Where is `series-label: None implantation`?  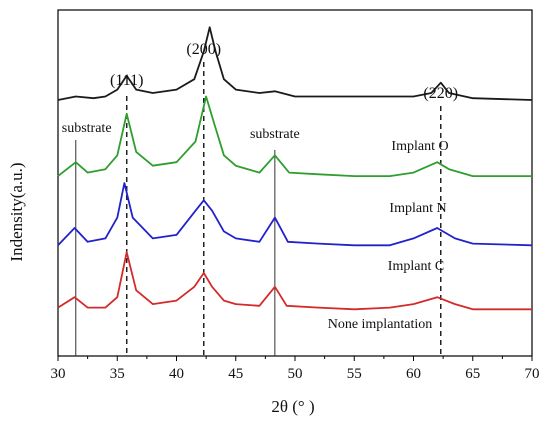
series-label: None implantation is located at coordinates (380, 324).